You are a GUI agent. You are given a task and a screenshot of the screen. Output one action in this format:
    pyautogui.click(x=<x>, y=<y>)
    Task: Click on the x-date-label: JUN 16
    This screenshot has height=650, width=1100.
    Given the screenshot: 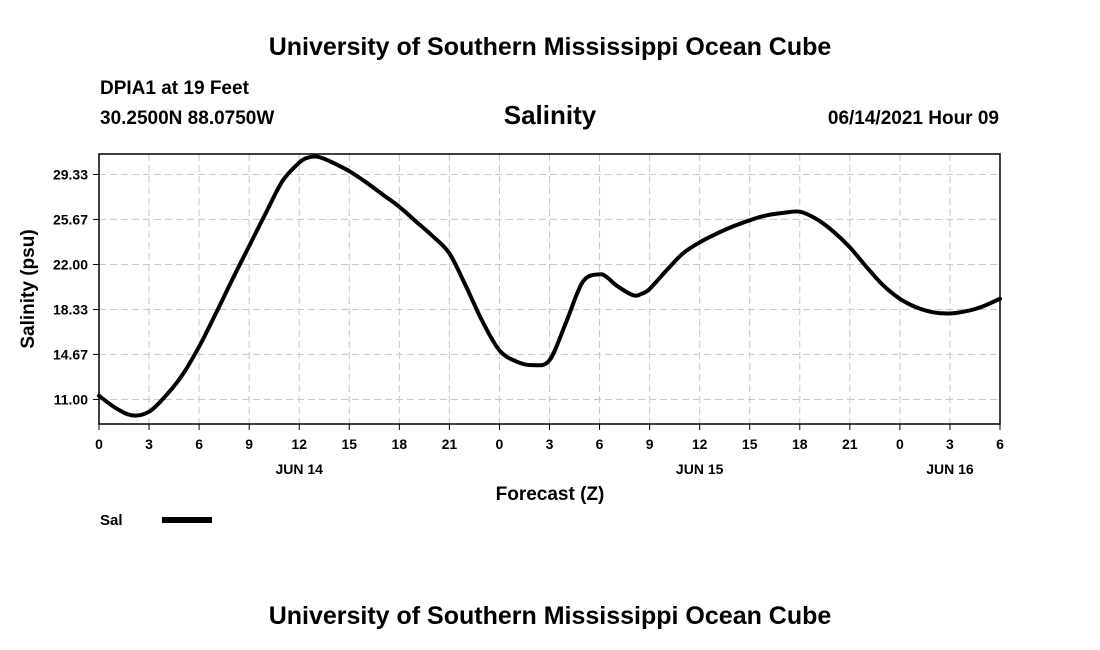 What is the action you would take?
    pyautogui.click(x=950, y=469)
    